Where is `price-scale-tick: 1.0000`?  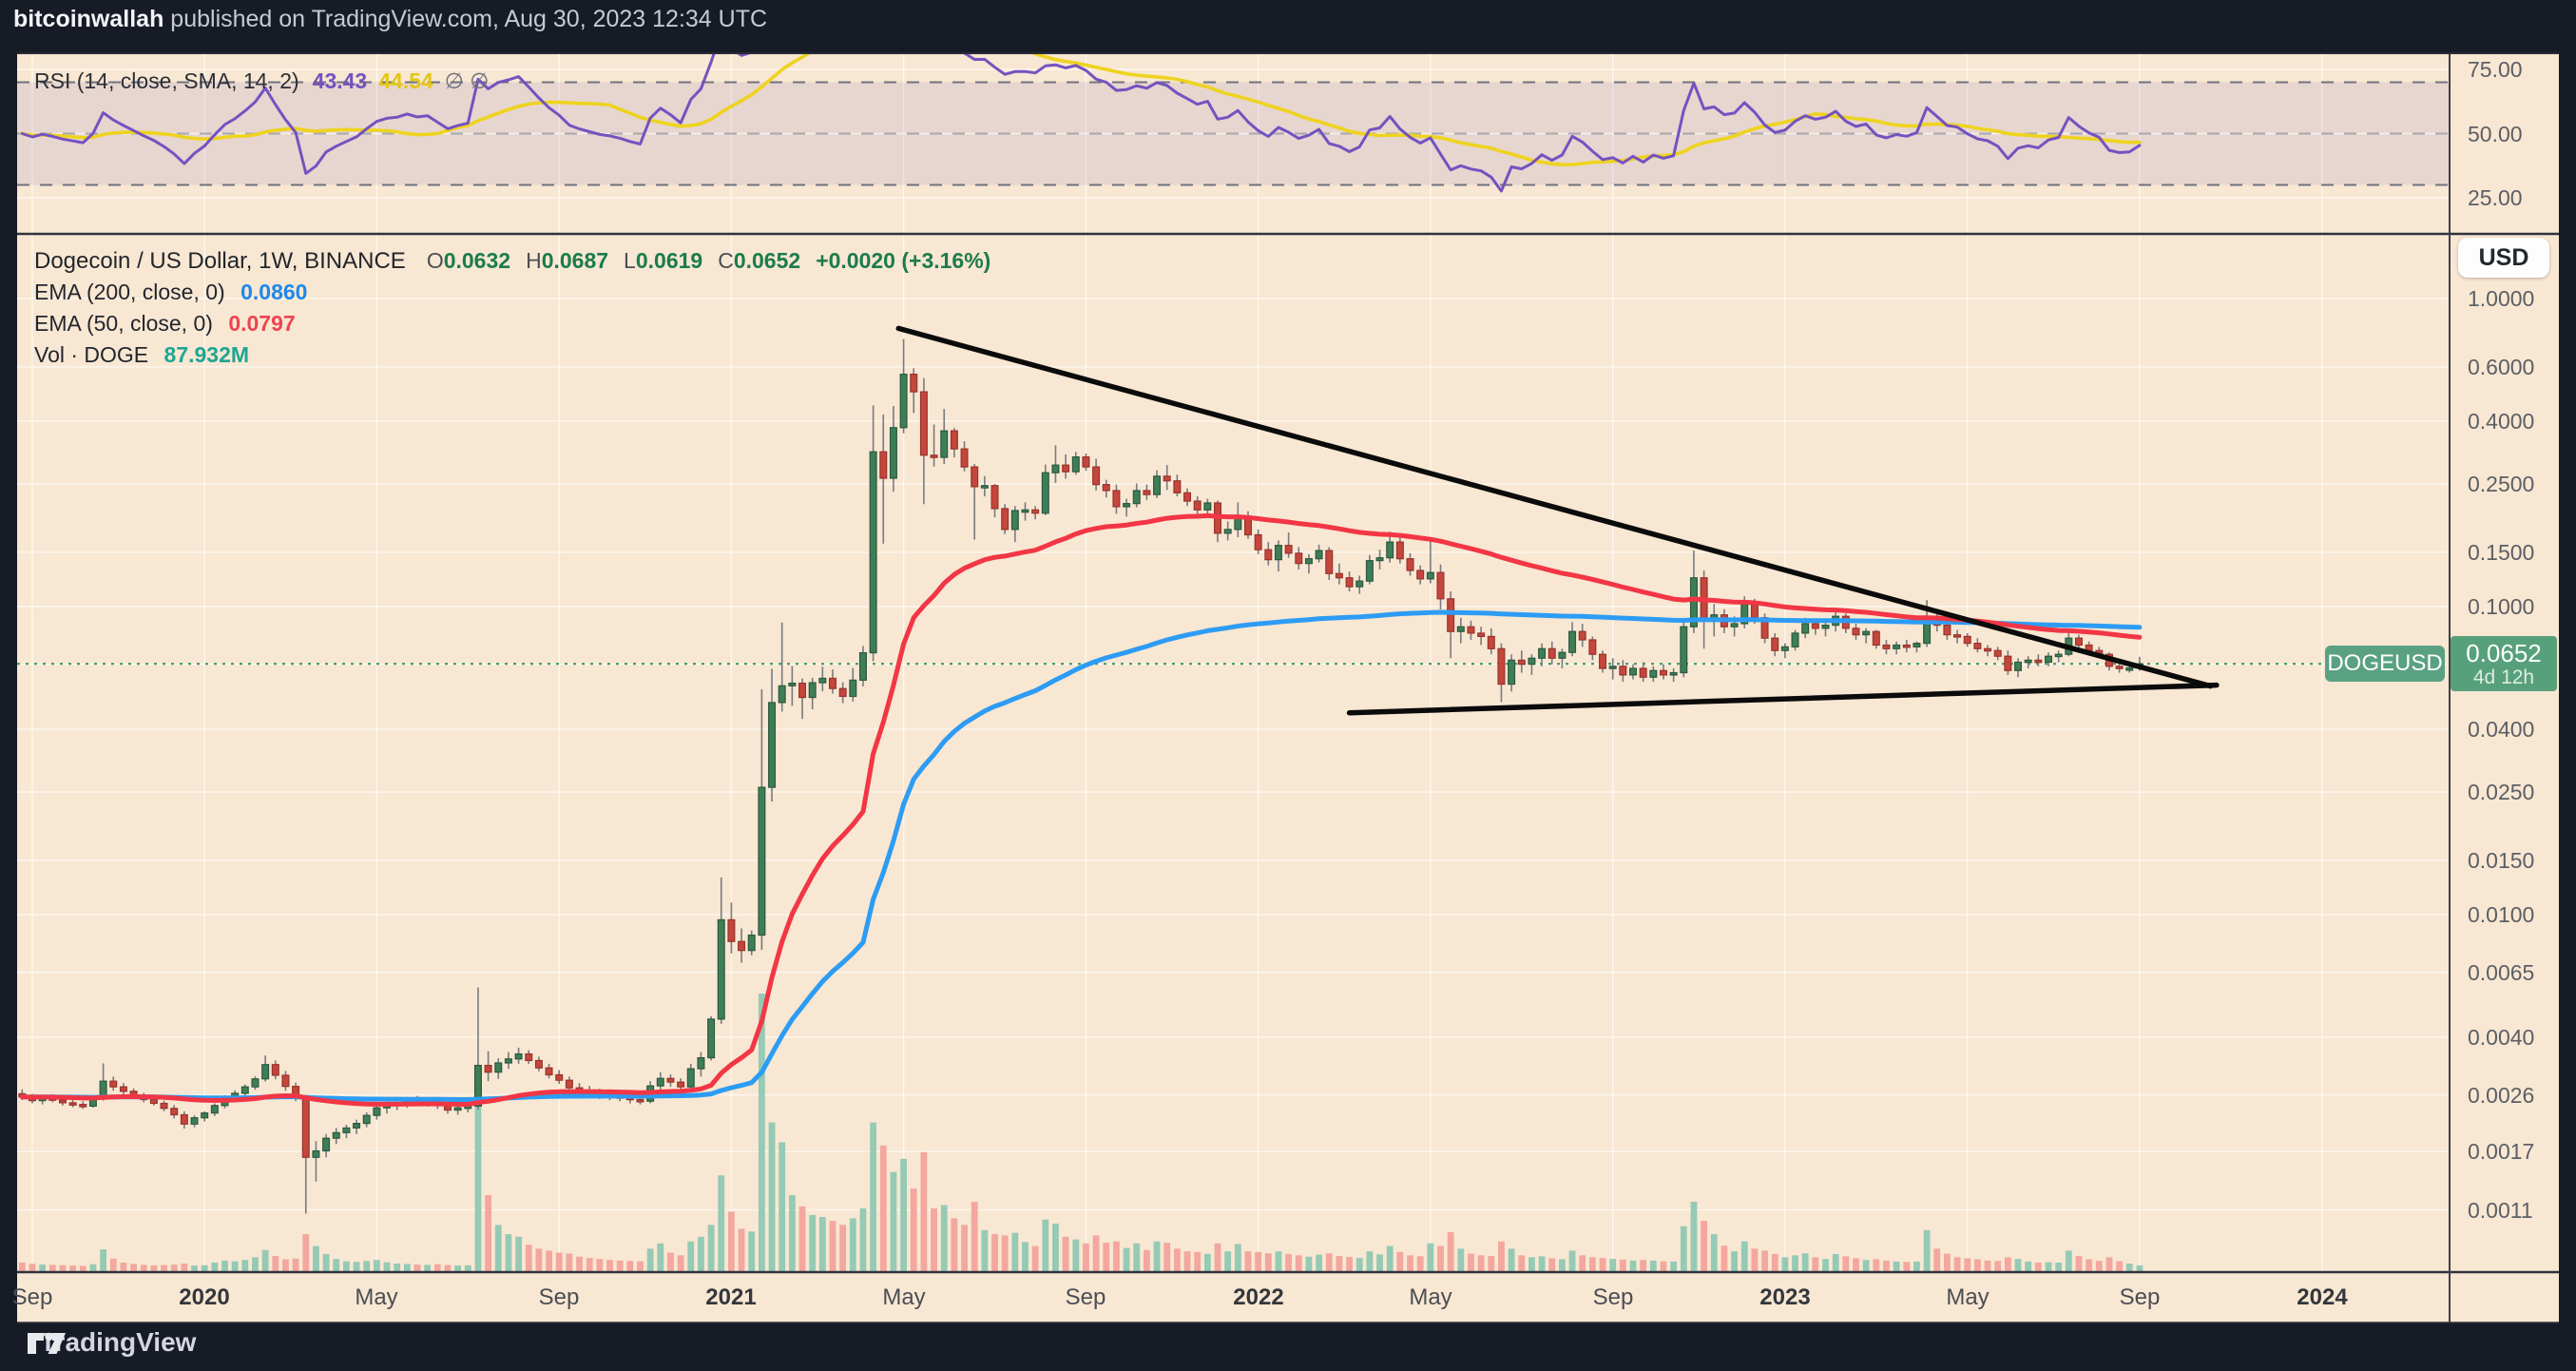 price-scale-tick: 1.0000 is located at coordinates (2501, 298).